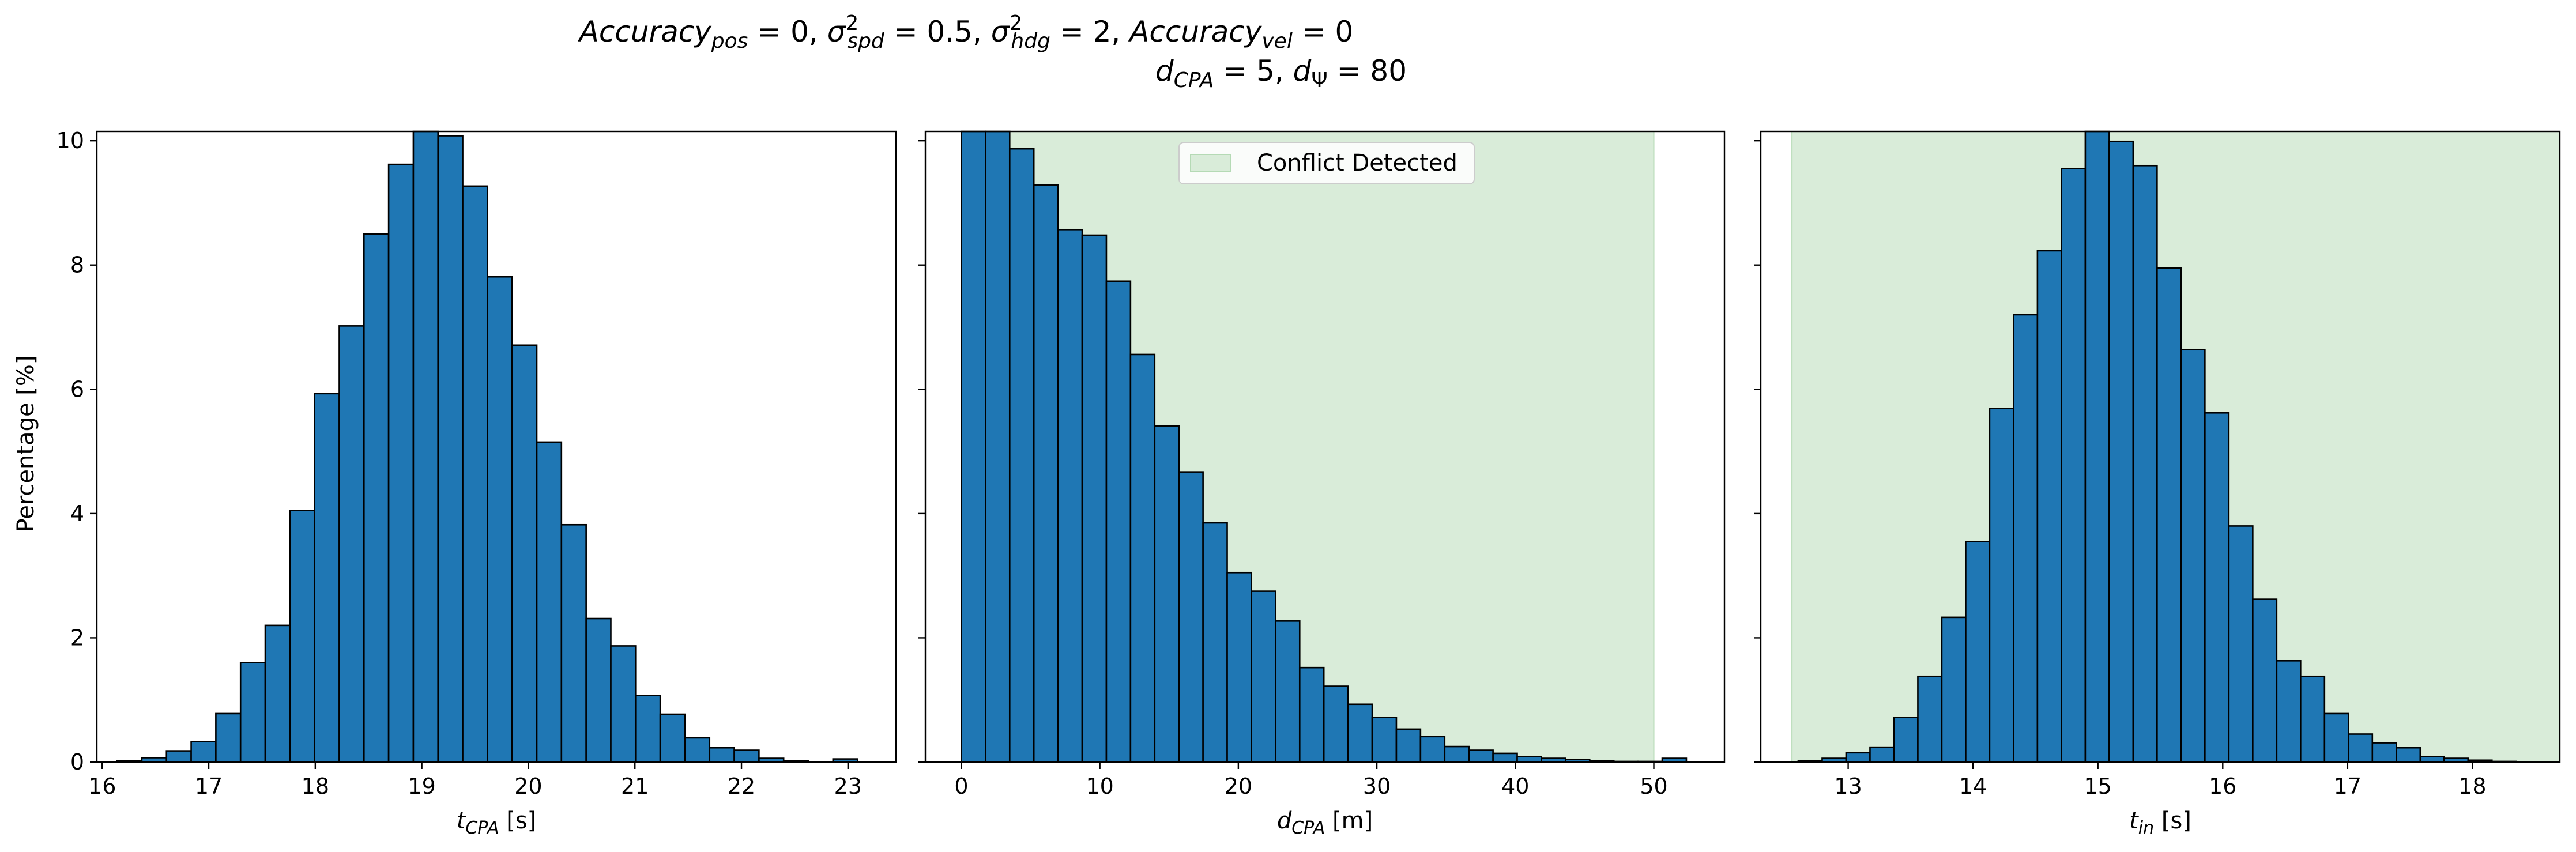 Image resolution: width=2576 pixels, height=852 pixels. What do you see at coordinates (2160, 823) in the screenshot?
I see `x-axis-label-3: tin [s]` at bounding box center [2160, 823].